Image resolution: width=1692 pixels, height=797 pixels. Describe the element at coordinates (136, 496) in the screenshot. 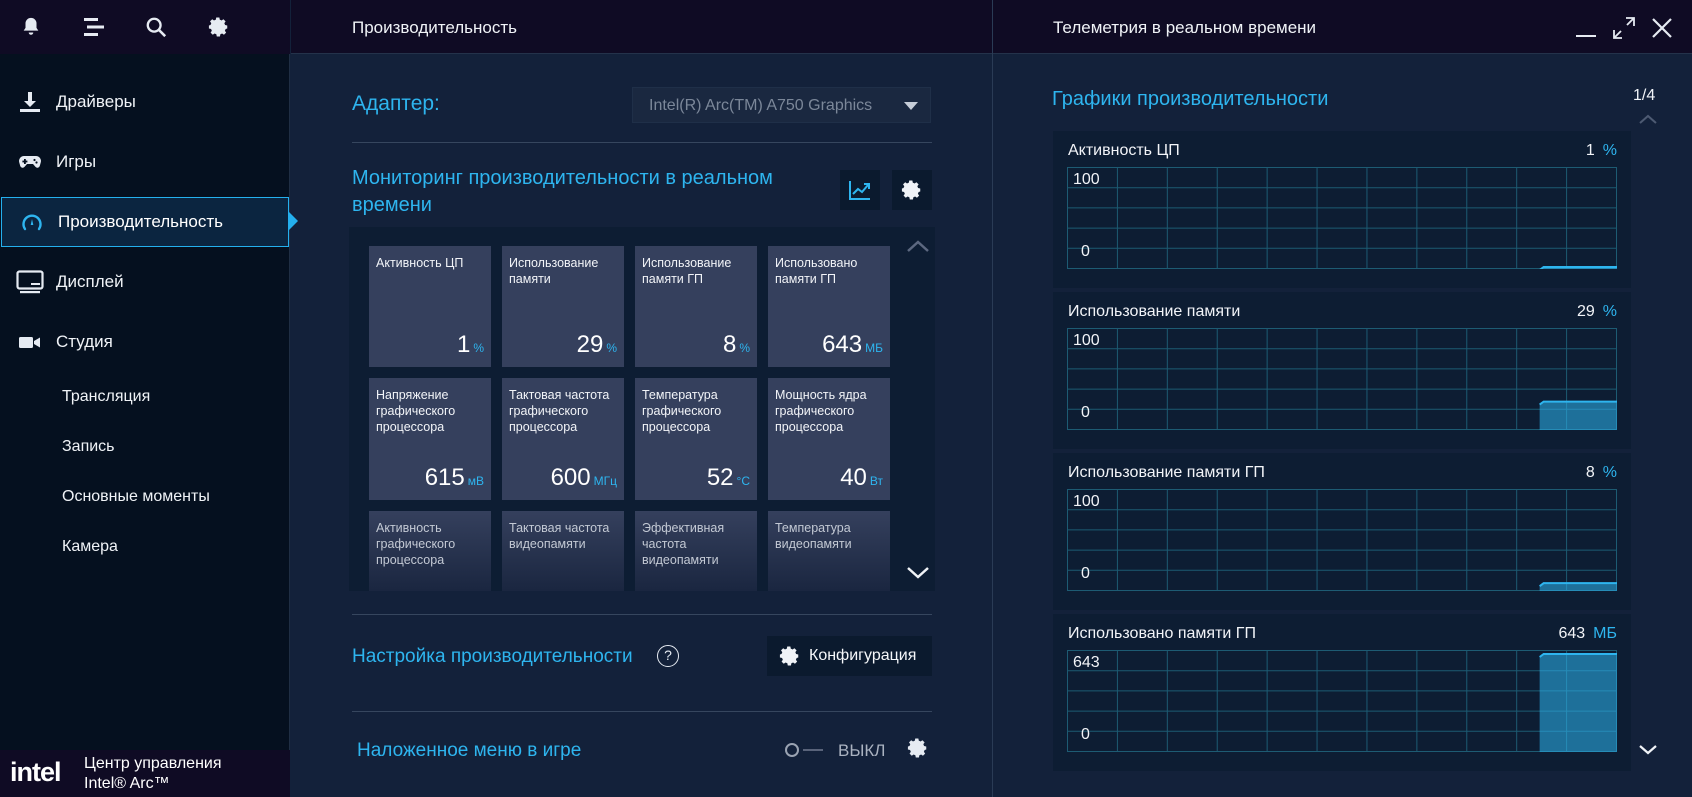

I see `sub-item-highlights: Основные моменты` at that location.